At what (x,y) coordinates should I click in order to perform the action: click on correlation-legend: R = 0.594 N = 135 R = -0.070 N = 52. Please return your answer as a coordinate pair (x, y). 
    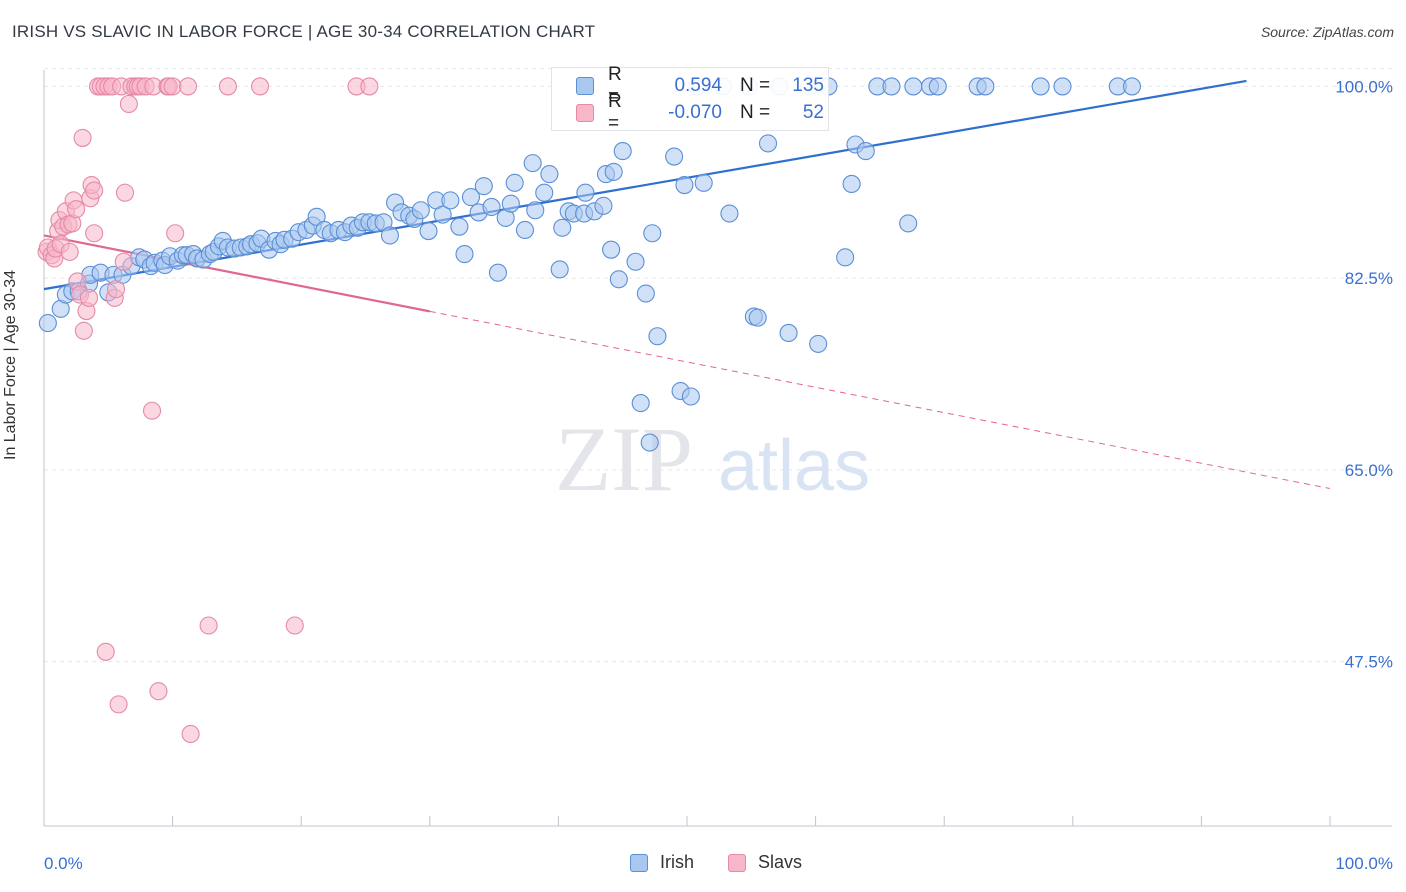
    Looking at the image, I should click on (690, 99).